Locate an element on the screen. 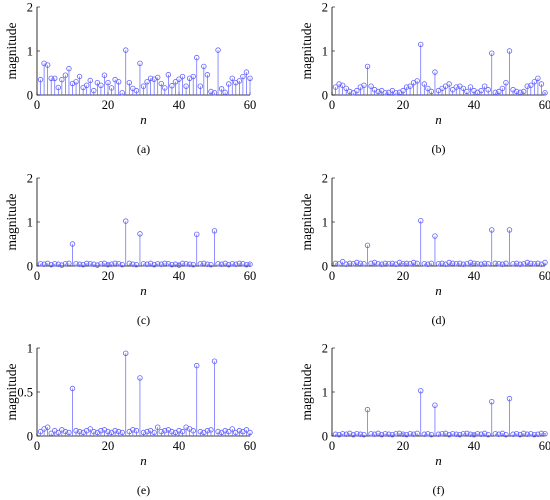 This screenshot has width=550, height=500. x-tick-label: 60 is located at coordinates (544, 105).